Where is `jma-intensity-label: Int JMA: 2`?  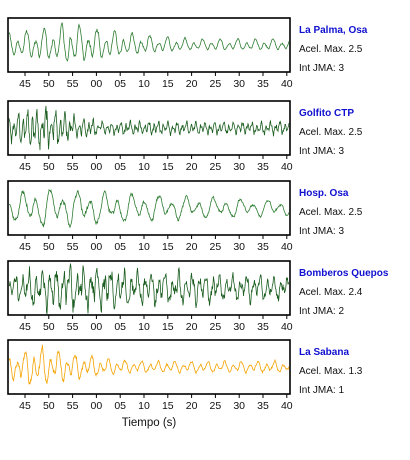 jma-intensity-label: Int JMA: 2 is located at coordinates (321, 311).